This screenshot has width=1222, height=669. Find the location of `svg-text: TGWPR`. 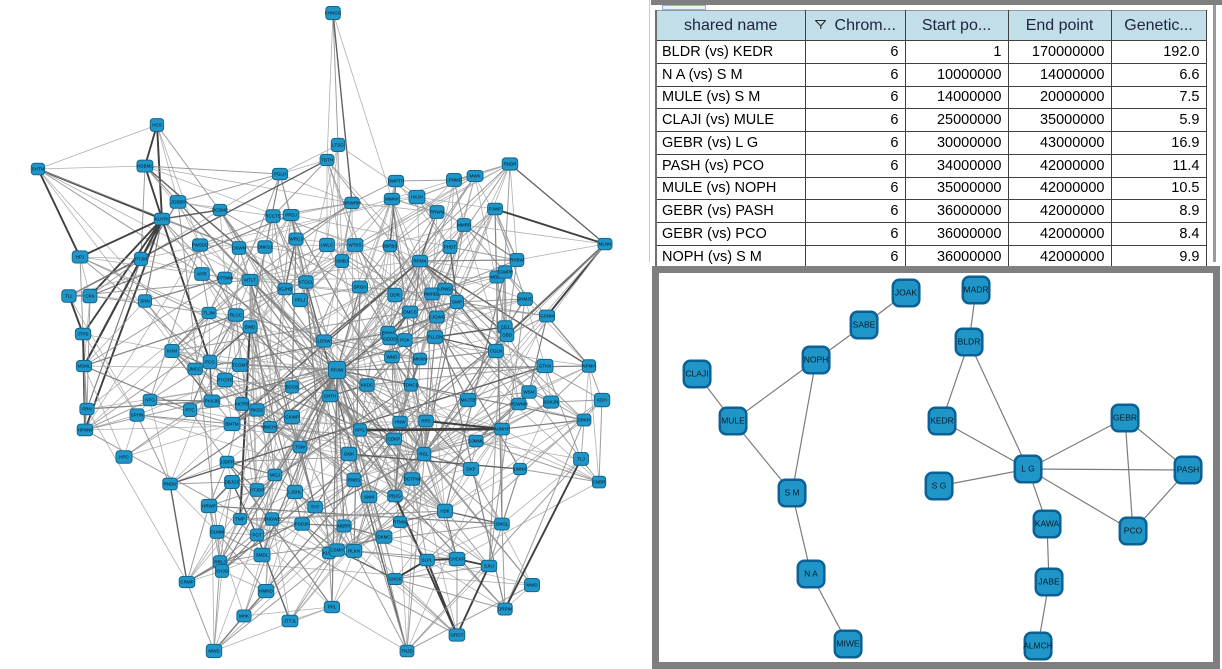

svg-text: TGWPR is located at coordinates (505, 271).